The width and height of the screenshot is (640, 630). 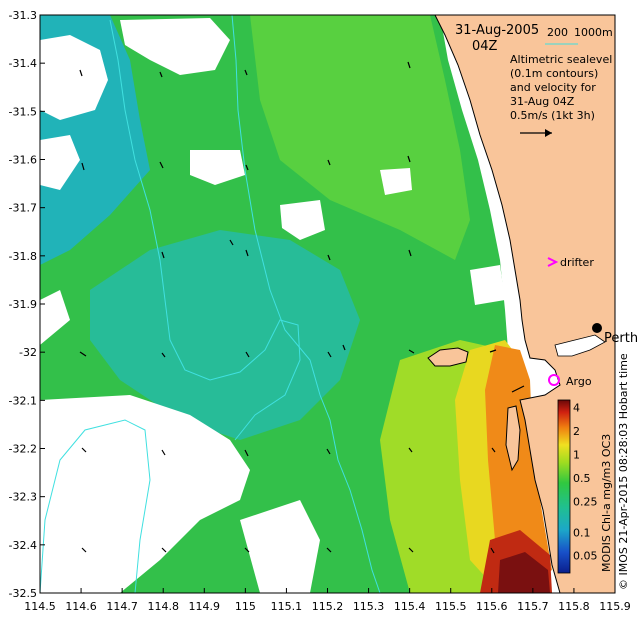 What do you see at coordinates (369, 606) in the screenshot?
I see `x-tick-label: 115.3` at bounding box center [369, 606].